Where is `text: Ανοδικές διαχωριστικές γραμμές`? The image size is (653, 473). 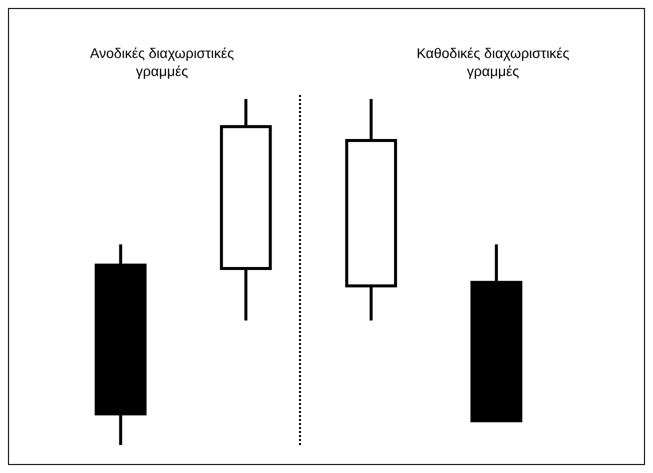 text: Ανοδικές διαχωριστικές γραμμές is located at coordinates (162, 62).